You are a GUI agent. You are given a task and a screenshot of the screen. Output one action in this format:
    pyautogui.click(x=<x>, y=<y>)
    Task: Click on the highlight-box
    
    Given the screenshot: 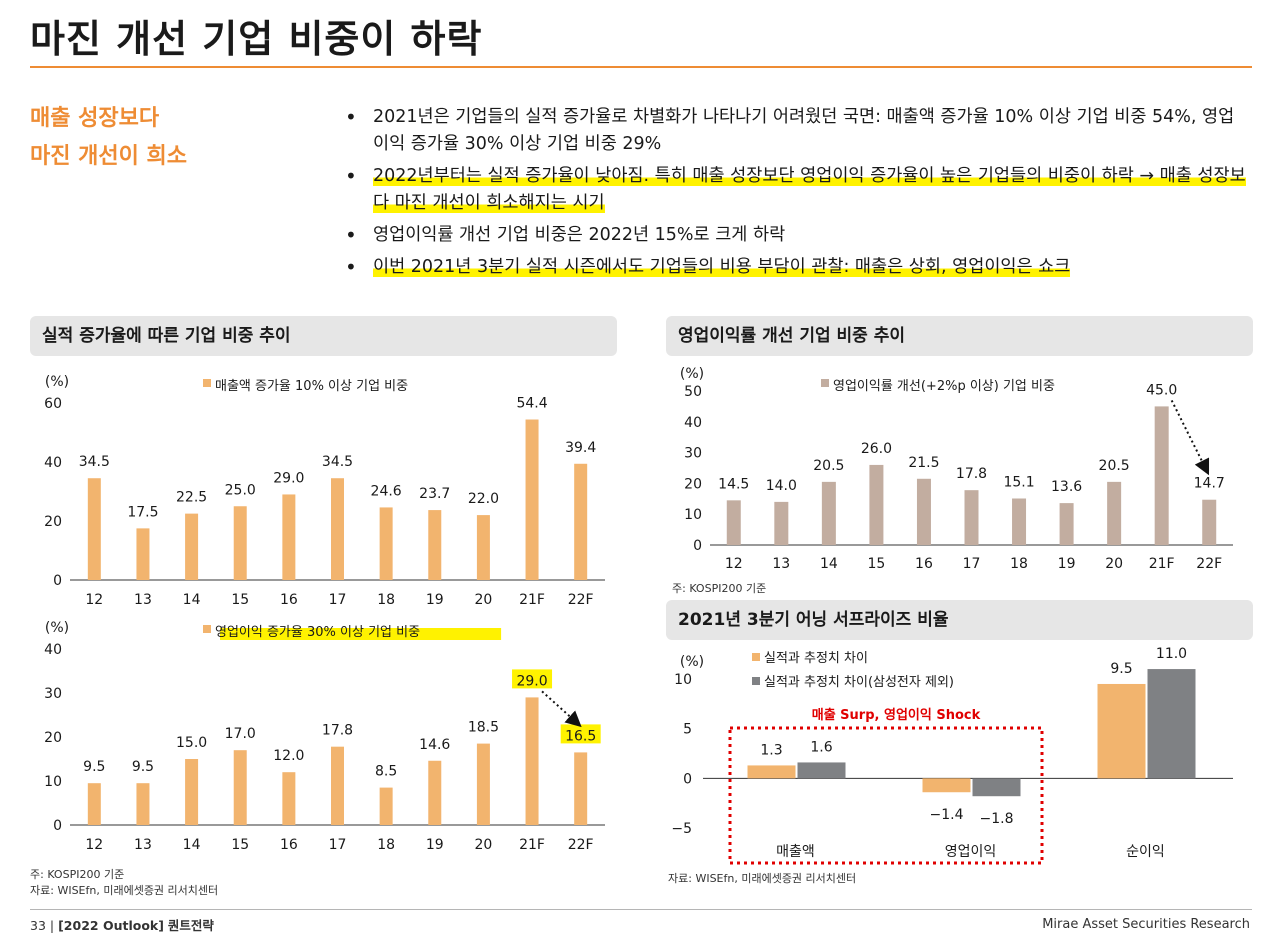 What is the action you would take?
    pyautogui.click(x=886, y=795)
    